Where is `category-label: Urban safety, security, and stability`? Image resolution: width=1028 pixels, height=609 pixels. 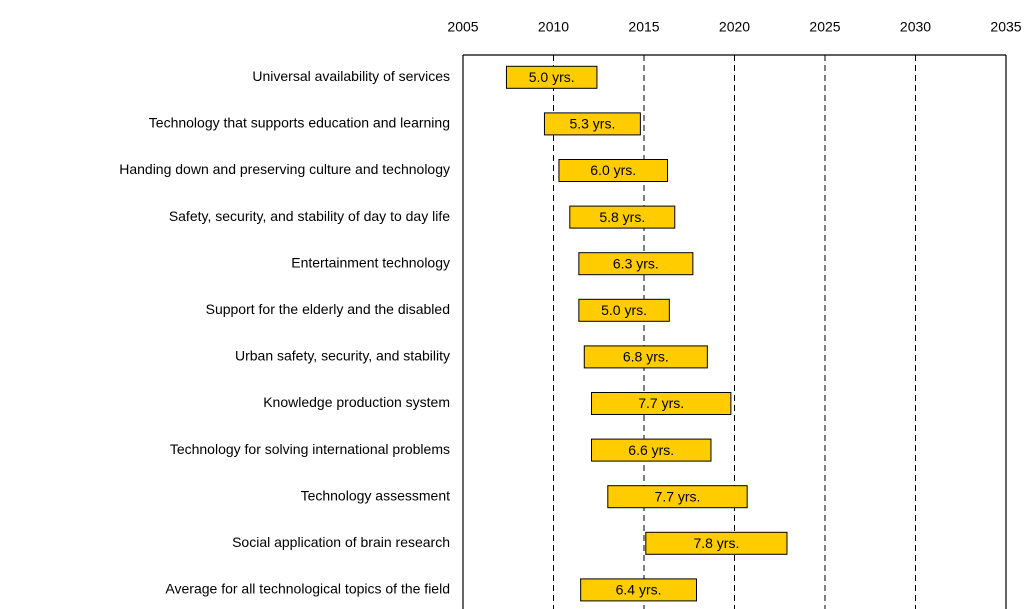 category-label: Urban safety, security, and stability is located at coordinates (342, 356).